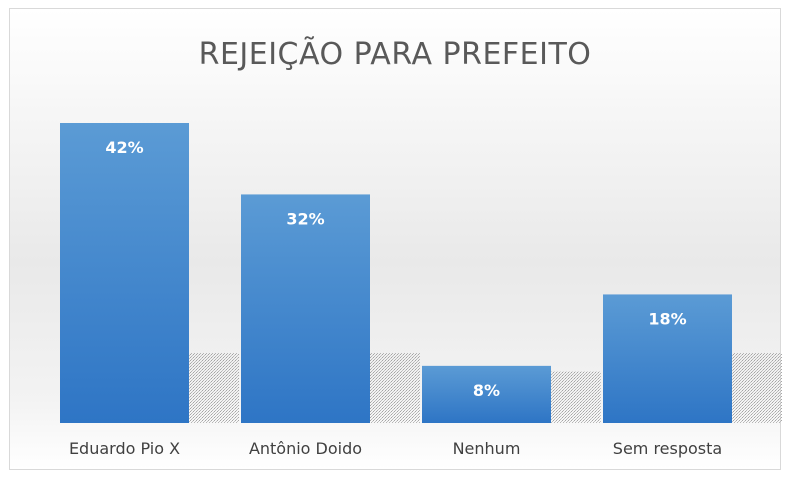 This screenshot has width=793, height=486. Describe the element at coordinates (305, 218) in the screenshot. I see `data-label: 32%` at that location.